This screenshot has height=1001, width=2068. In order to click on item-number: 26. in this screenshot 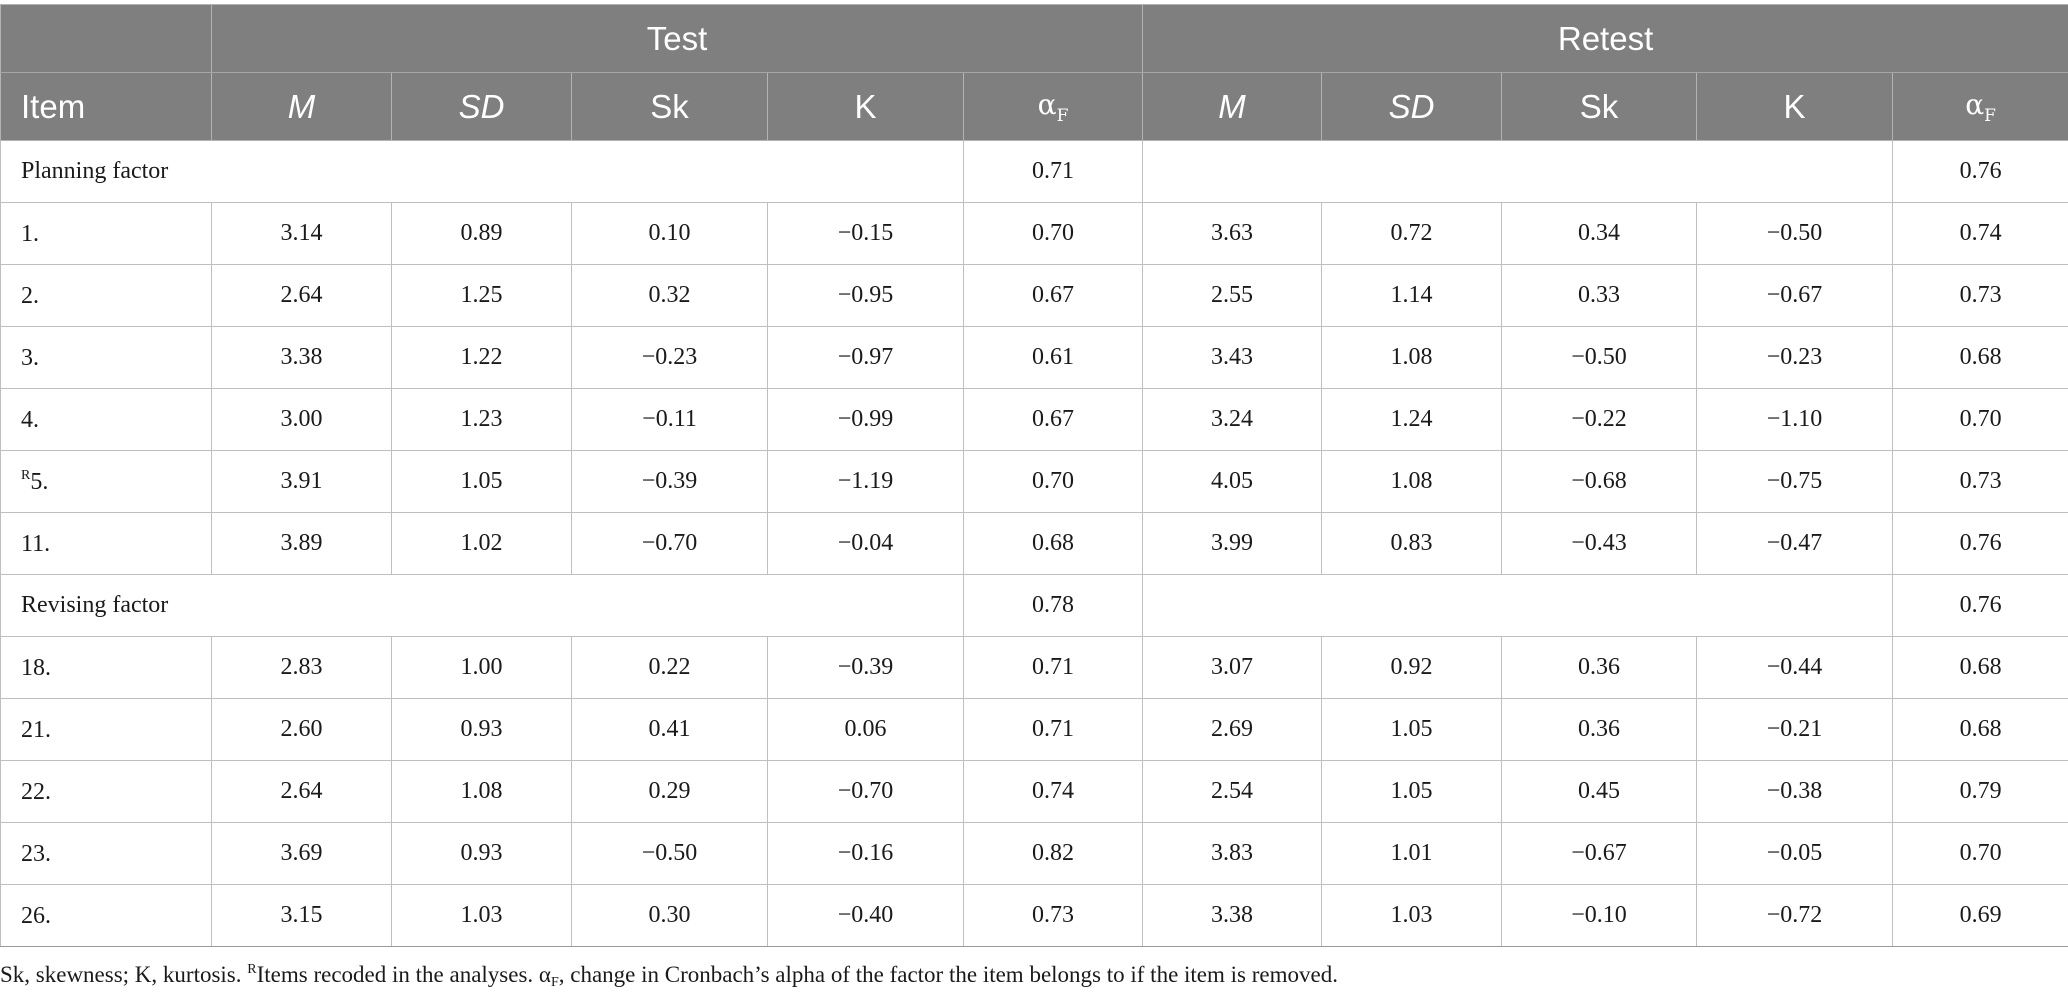, I will do `click(106, 915)`.